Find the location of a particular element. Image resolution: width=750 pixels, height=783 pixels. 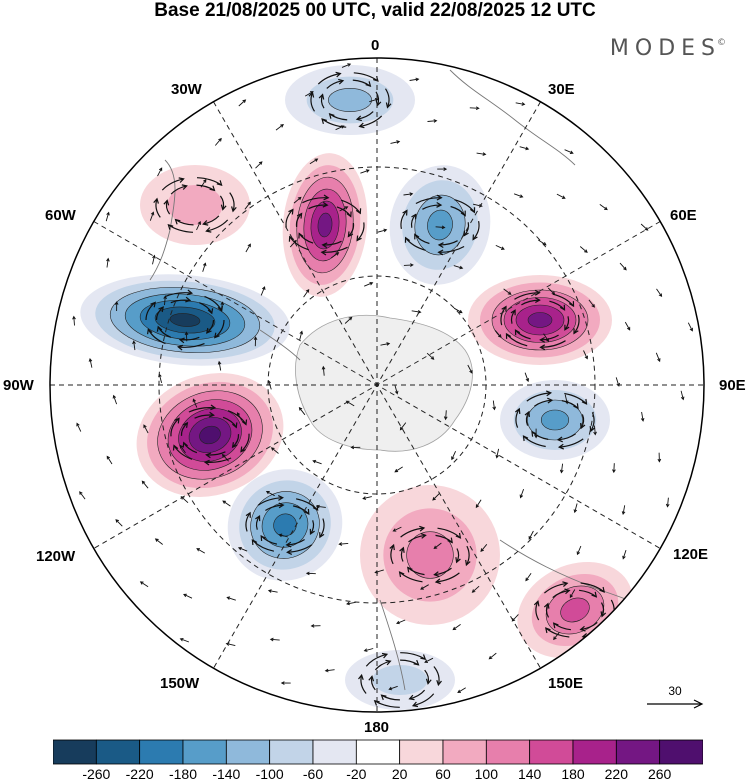

colorbar-tick-label: -180 is located at coordinates (183, 774).